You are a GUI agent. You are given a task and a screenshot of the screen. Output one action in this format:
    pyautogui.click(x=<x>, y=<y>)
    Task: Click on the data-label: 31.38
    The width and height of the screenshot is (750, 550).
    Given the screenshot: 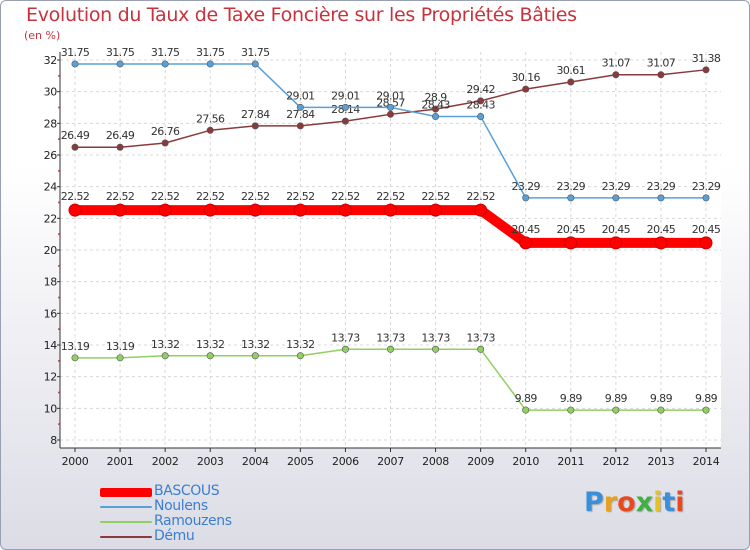 What is the action you would take?
    pyautogui.click(x=706, y=58)
    